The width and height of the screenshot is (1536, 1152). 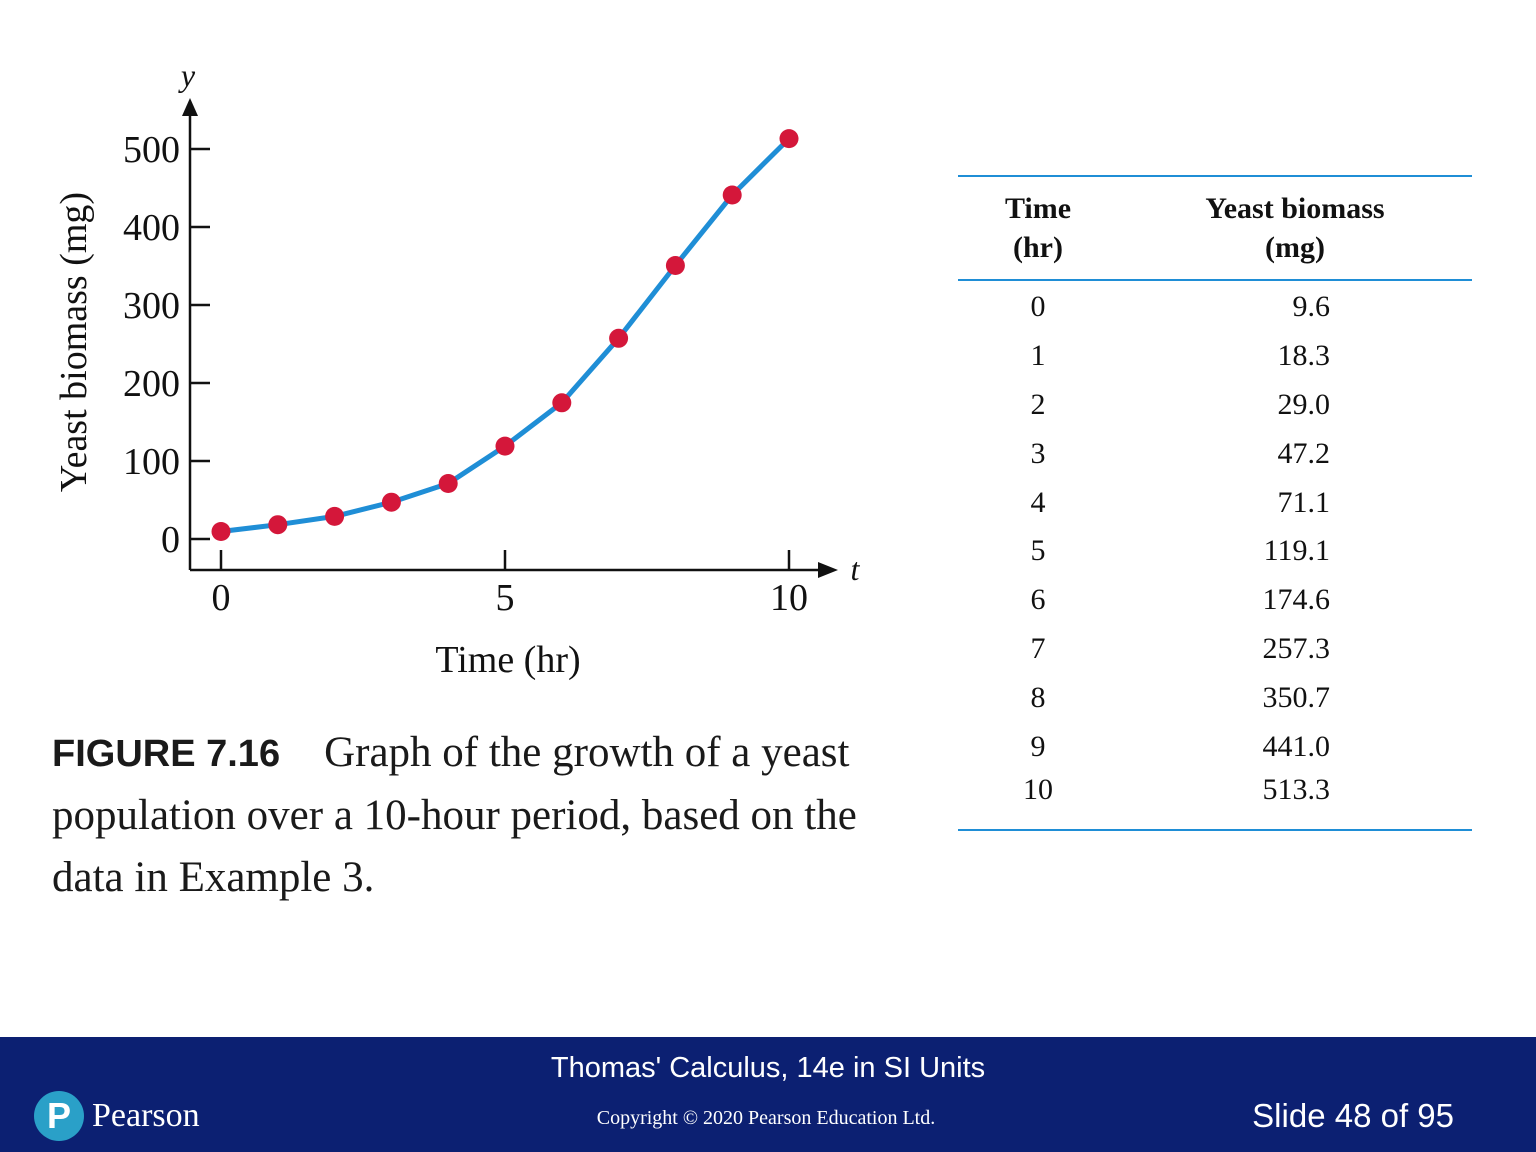 I want to click on x-tick-label: 5, so click(x=505, y=598).